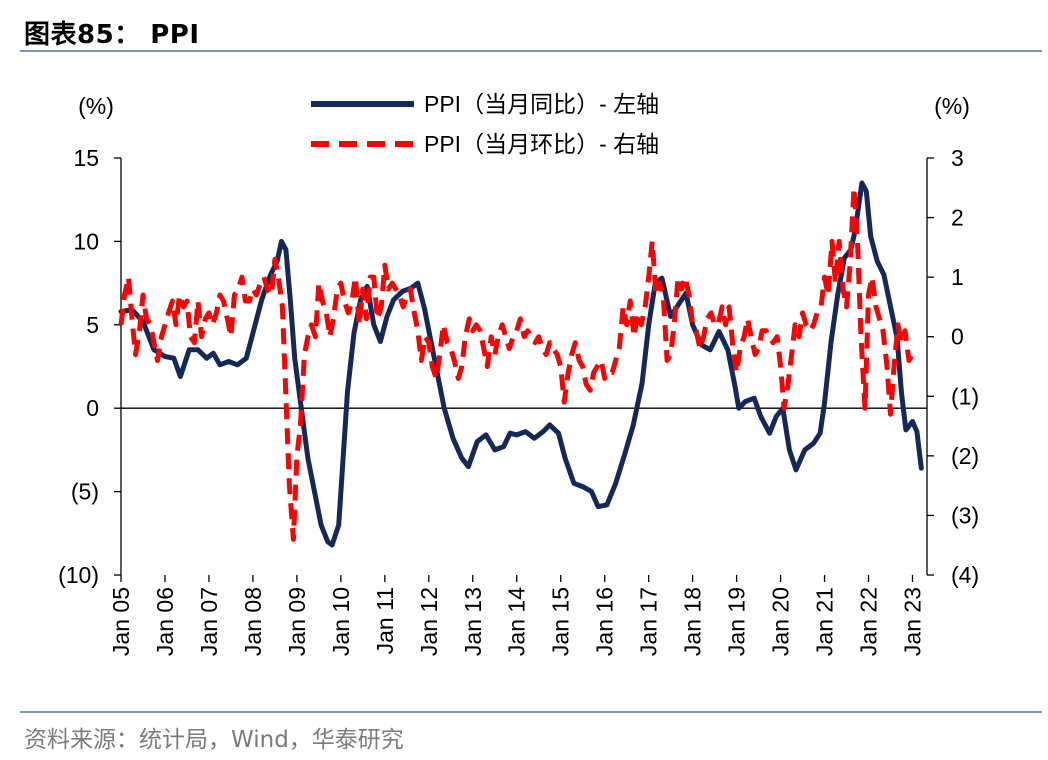  I want to click on x-tick-label: Jan 09, so click(297, 621).